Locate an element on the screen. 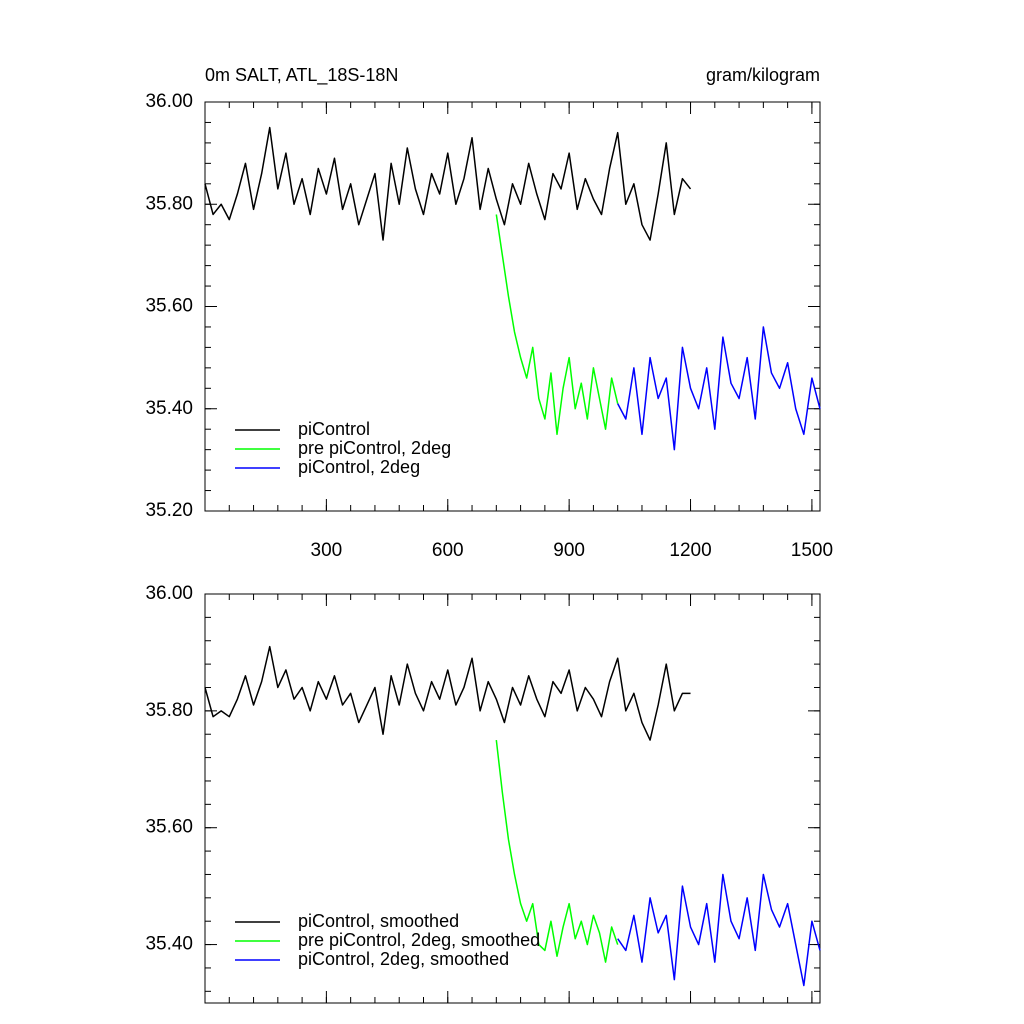 This screenshot has height=1024, width=1024. units-label: gram/kilogram is located at coordinates (763, 75).